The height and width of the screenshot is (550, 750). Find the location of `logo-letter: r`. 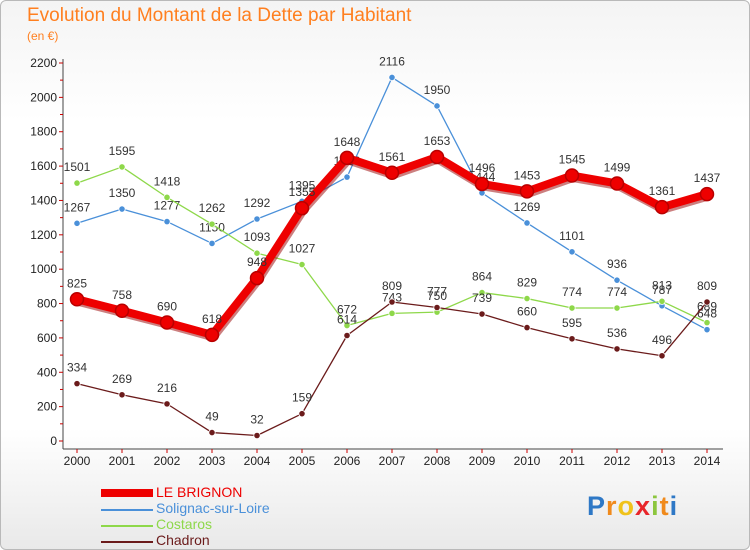

logo-letter: r is located at coordinates (612, 506).